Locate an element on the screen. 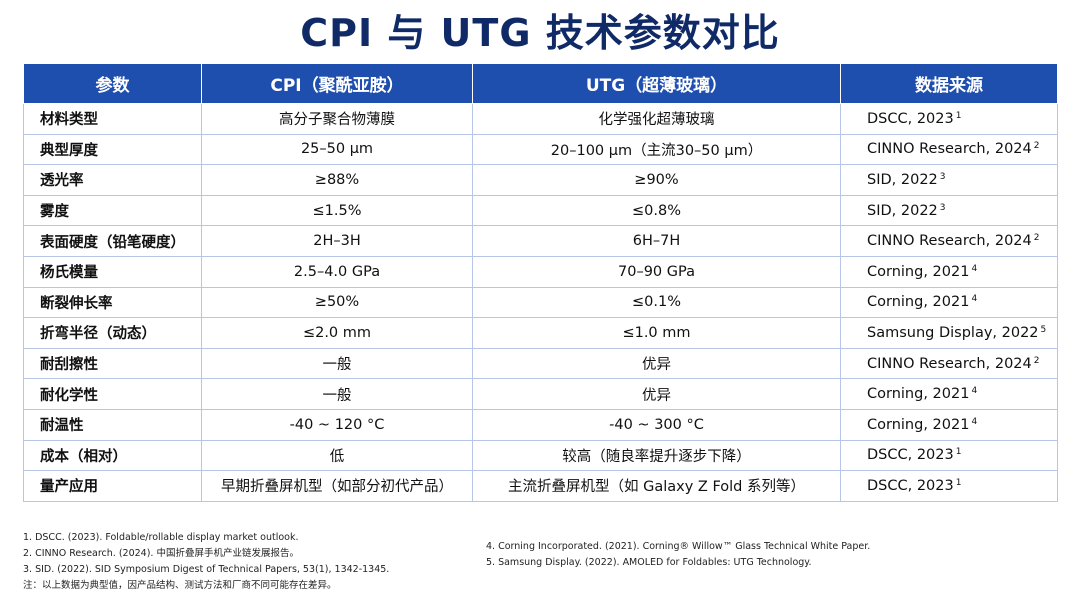  table-row: 杨氏模量 2.5–4.0 GPa 70–90 GPa Corning, 2021 4 is located at coordinates (540, 271).